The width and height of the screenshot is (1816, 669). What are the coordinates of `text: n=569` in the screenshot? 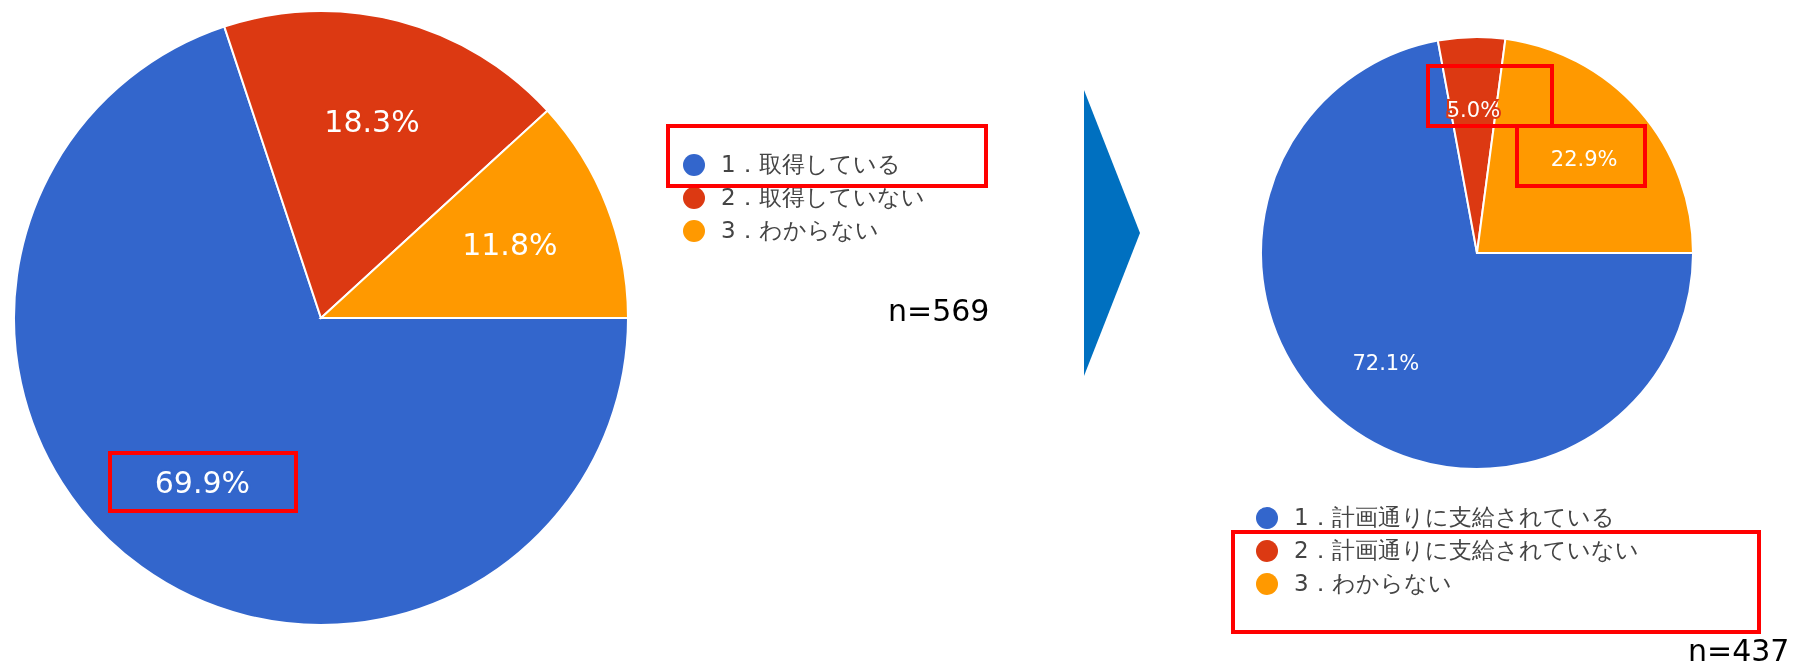 It's located at (939, 310).